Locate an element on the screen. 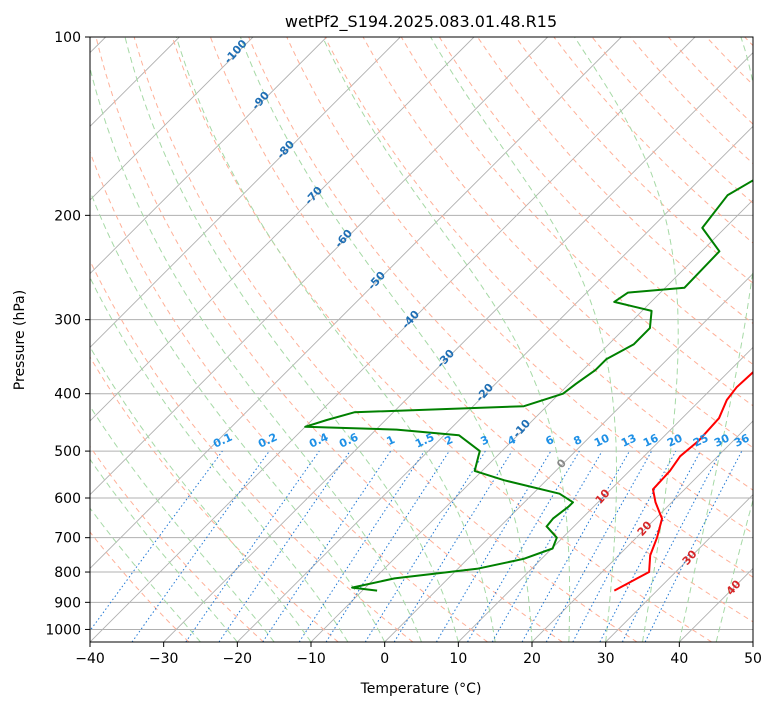 The image size is (775, 708). x-axis: −40 −30 −20 −10 0 10 20 30 40 50 is located at coordinates (418, 654).